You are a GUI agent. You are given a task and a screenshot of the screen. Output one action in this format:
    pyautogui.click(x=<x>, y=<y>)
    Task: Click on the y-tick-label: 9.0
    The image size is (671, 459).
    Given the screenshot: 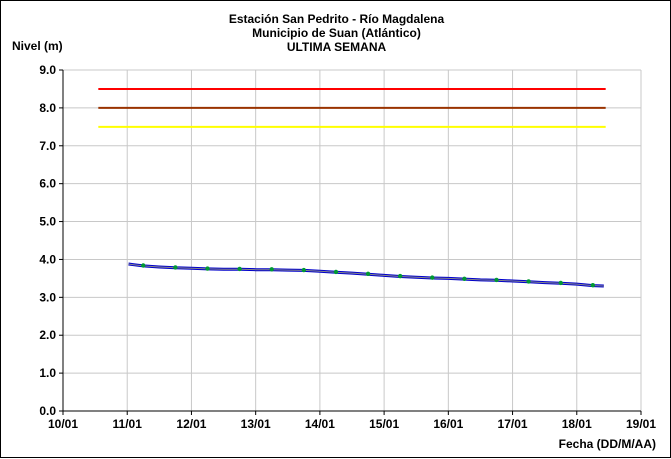 What is the action you would take?
    pyautogui.click(x=47, y=70)
    